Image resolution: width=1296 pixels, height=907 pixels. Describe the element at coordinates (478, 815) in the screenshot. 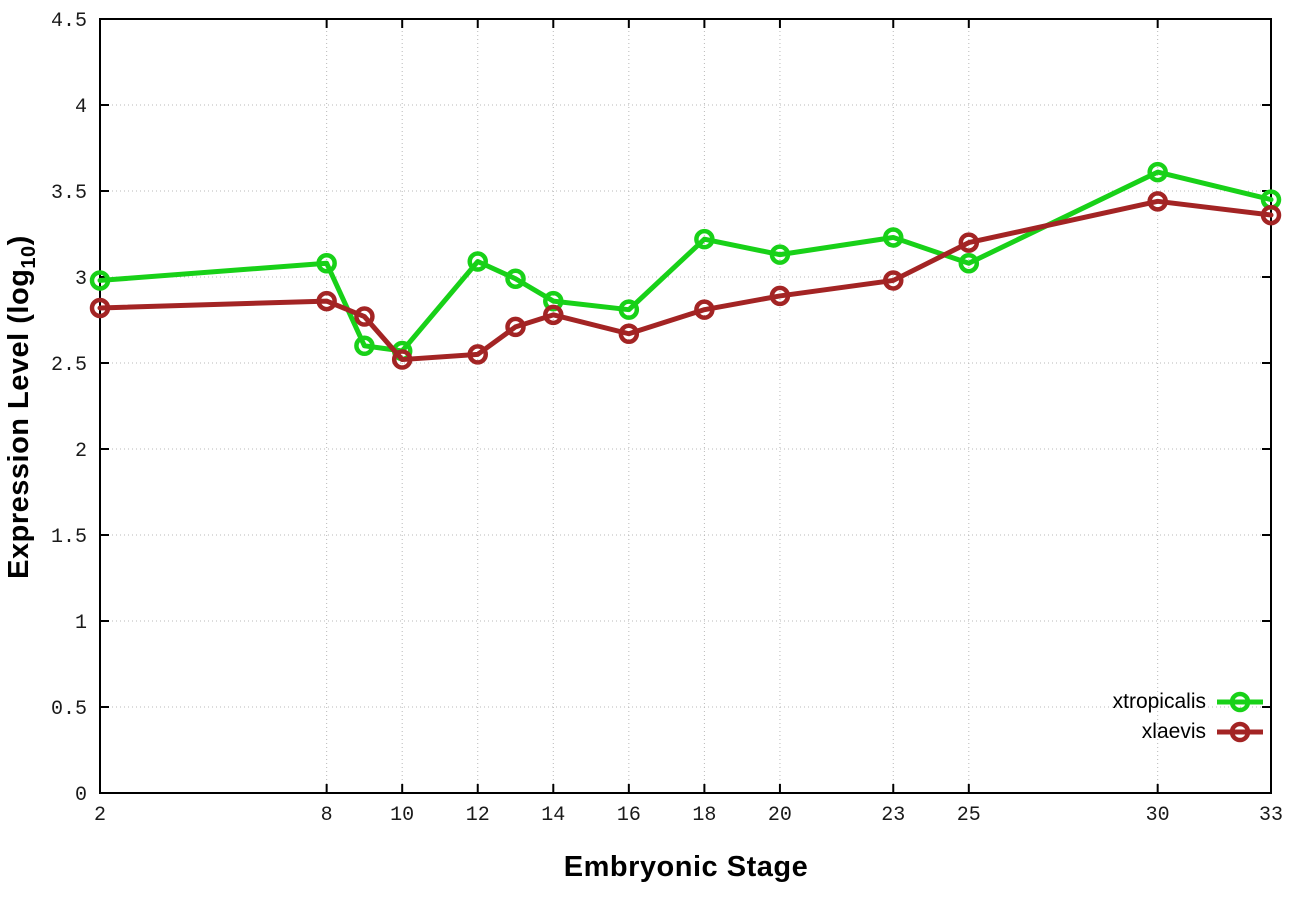

I see `x-tick-label: 12` at that location.